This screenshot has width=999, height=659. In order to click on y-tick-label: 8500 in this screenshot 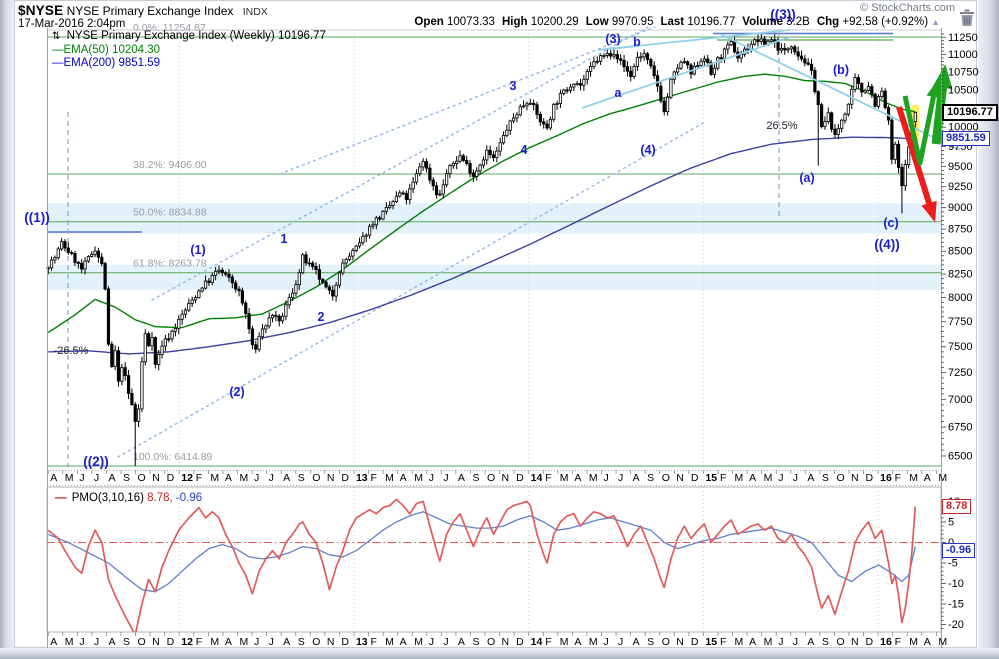, I will do `click(960, 252)`.